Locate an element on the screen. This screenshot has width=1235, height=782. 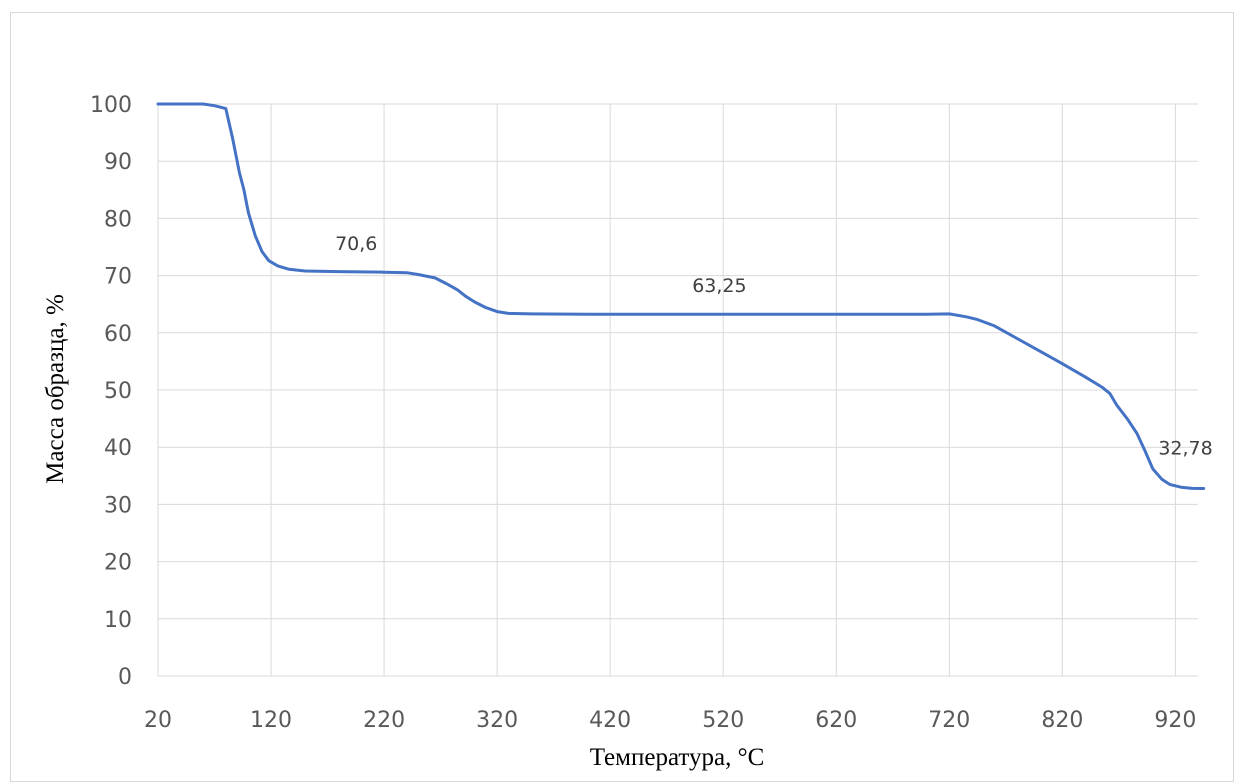
y-tick-label: 90 is located at coordinates (118, 162).